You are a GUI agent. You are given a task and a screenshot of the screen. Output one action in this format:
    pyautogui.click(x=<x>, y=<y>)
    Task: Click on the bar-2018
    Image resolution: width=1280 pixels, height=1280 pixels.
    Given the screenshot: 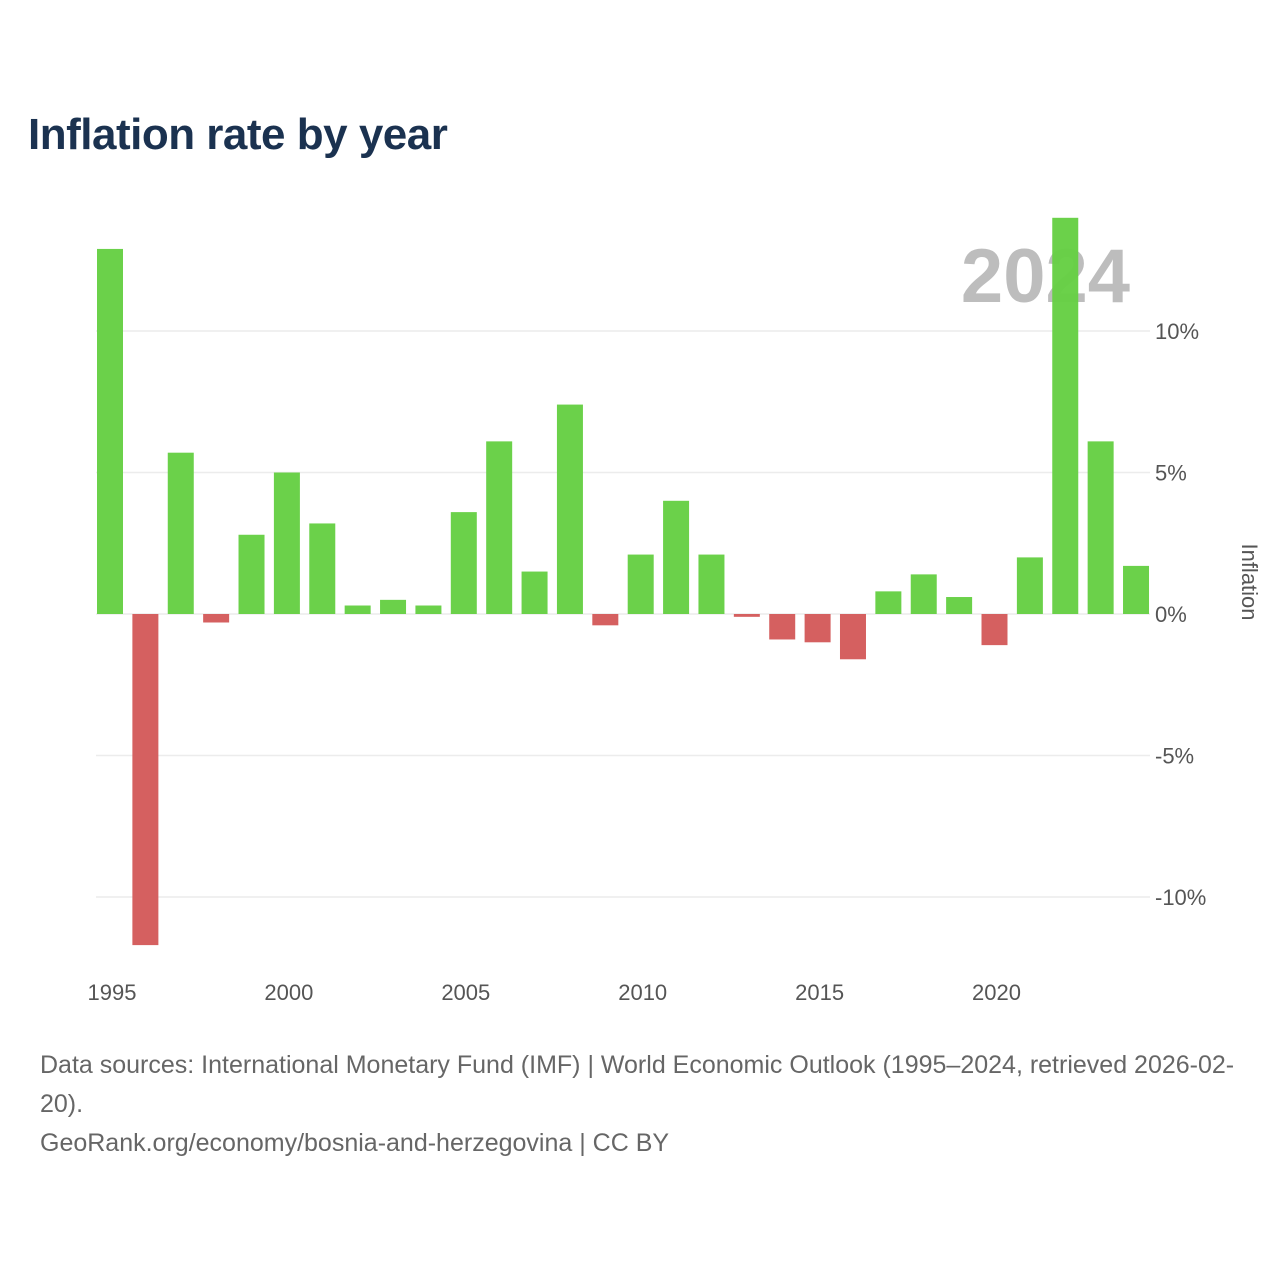 What is the action you would take?
    pyautogui.click(x=923, y=594)
    